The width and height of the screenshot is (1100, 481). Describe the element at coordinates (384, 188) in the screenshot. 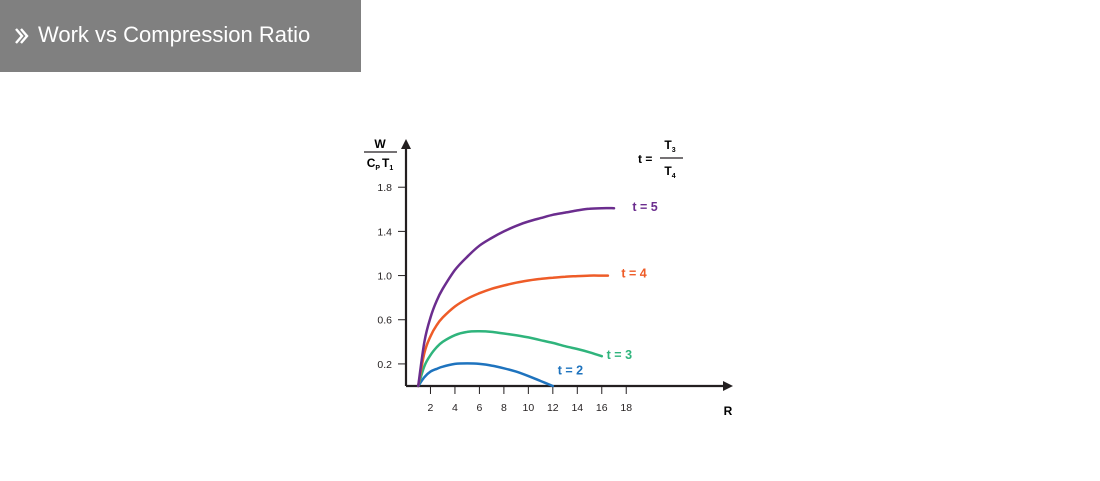

I see `y-tick-label-4: 1.8` at that location.